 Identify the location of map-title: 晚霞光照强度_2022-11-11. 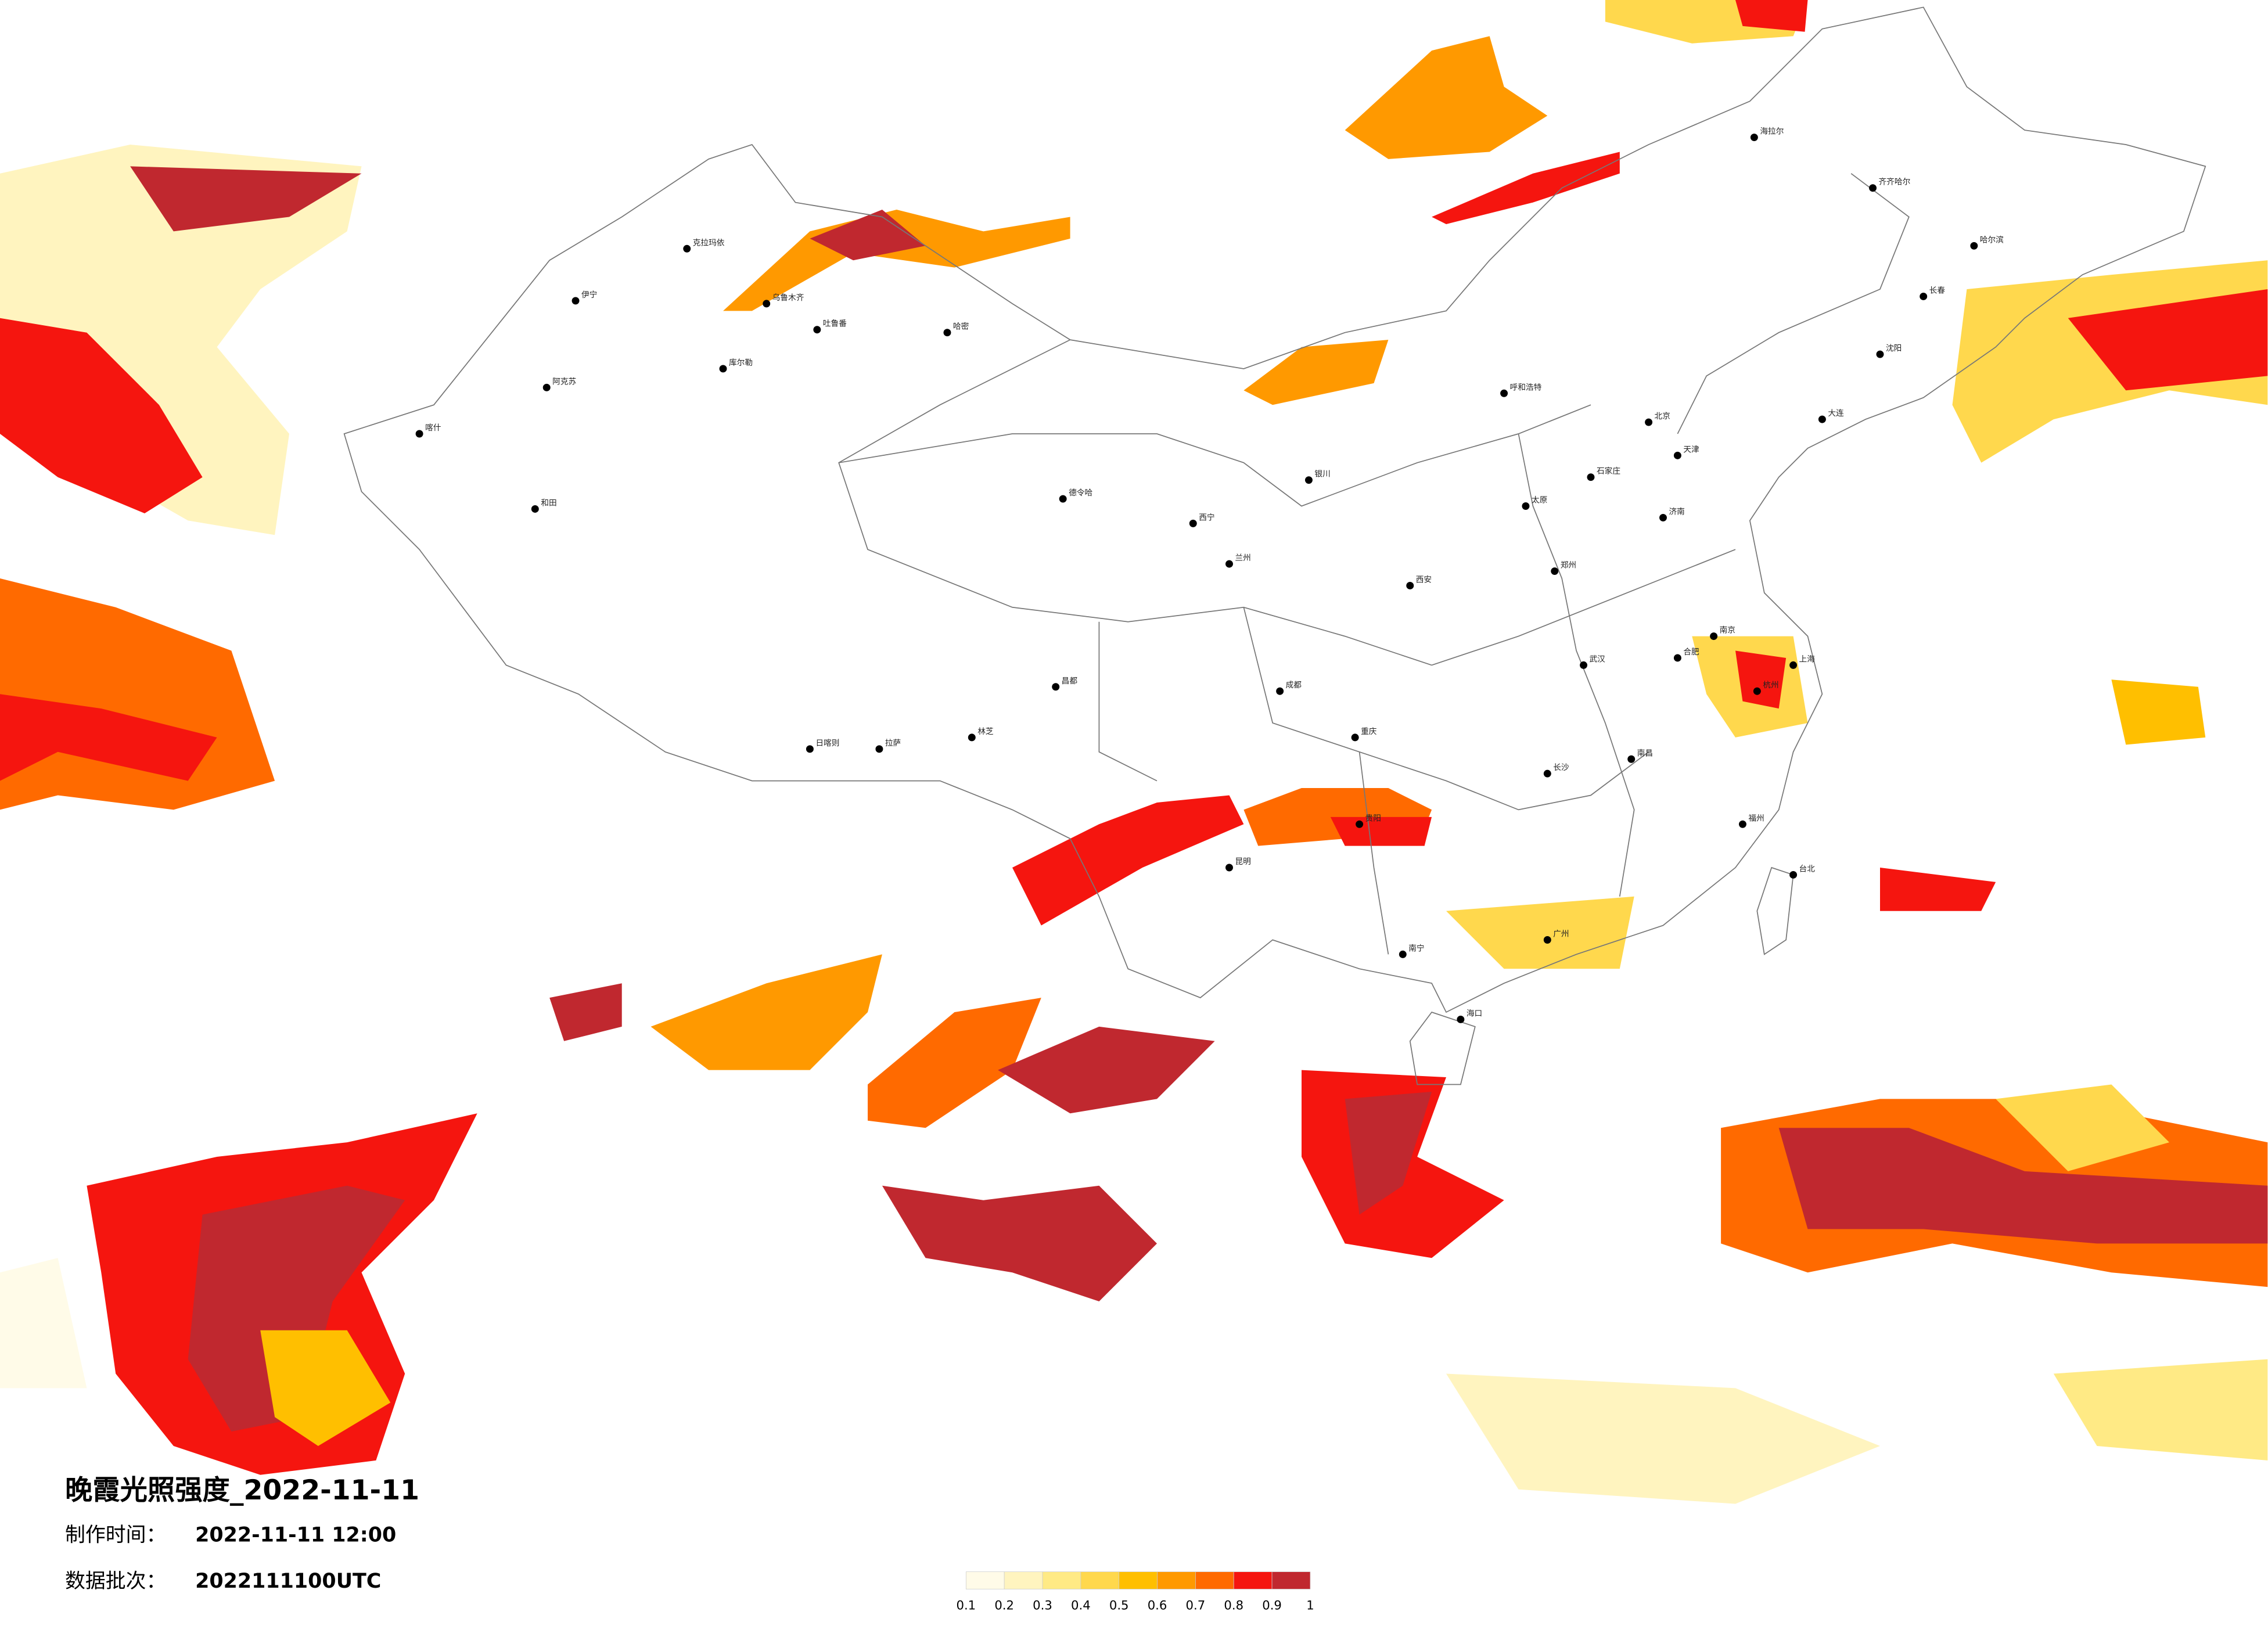
(242, 1490).